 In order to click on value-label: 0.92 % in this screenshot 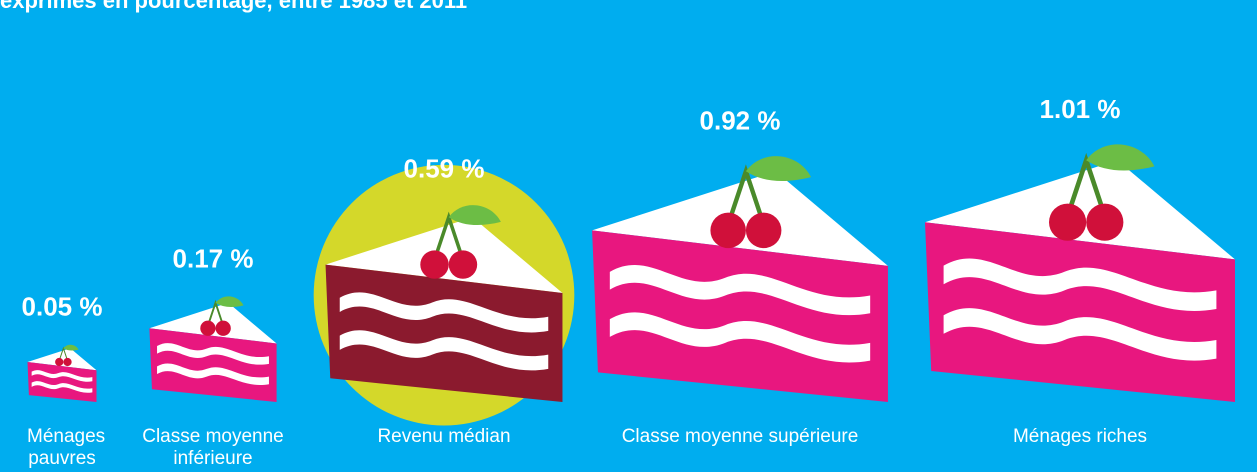, I will do `click(740, 120)`.